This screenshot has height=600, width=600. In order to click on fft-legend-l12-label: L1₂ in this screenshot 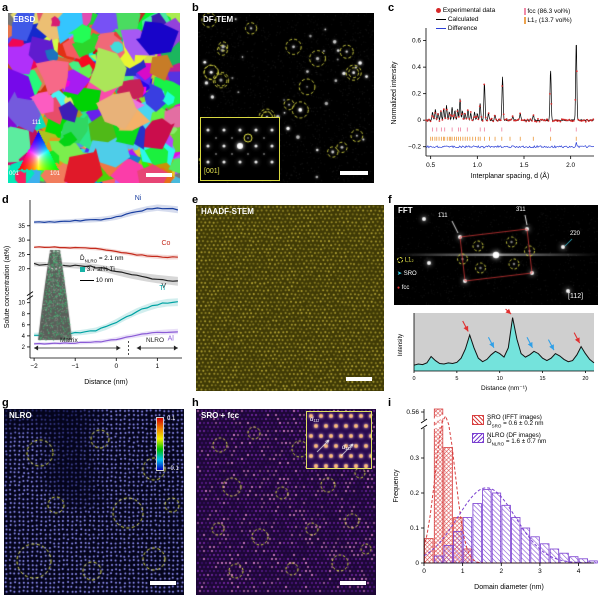, I will do `click(409, 260)`.